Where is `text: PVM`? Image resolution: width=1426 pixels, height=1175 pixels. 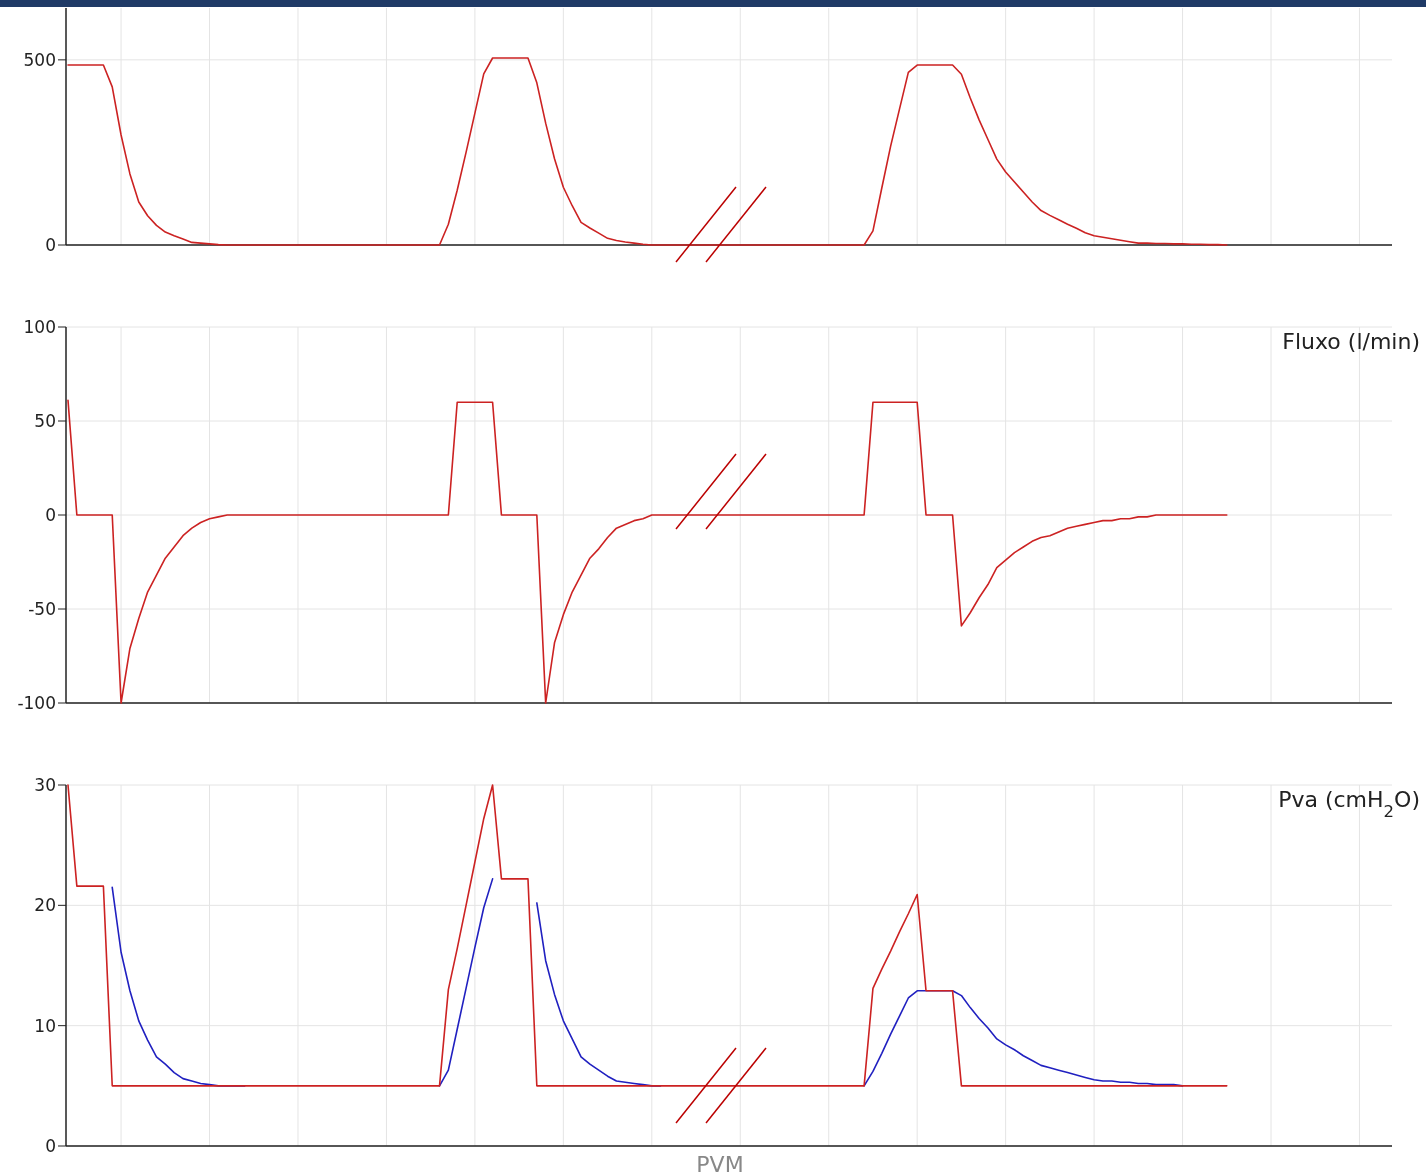 text: PVM is located at coordinates (720, 1163).